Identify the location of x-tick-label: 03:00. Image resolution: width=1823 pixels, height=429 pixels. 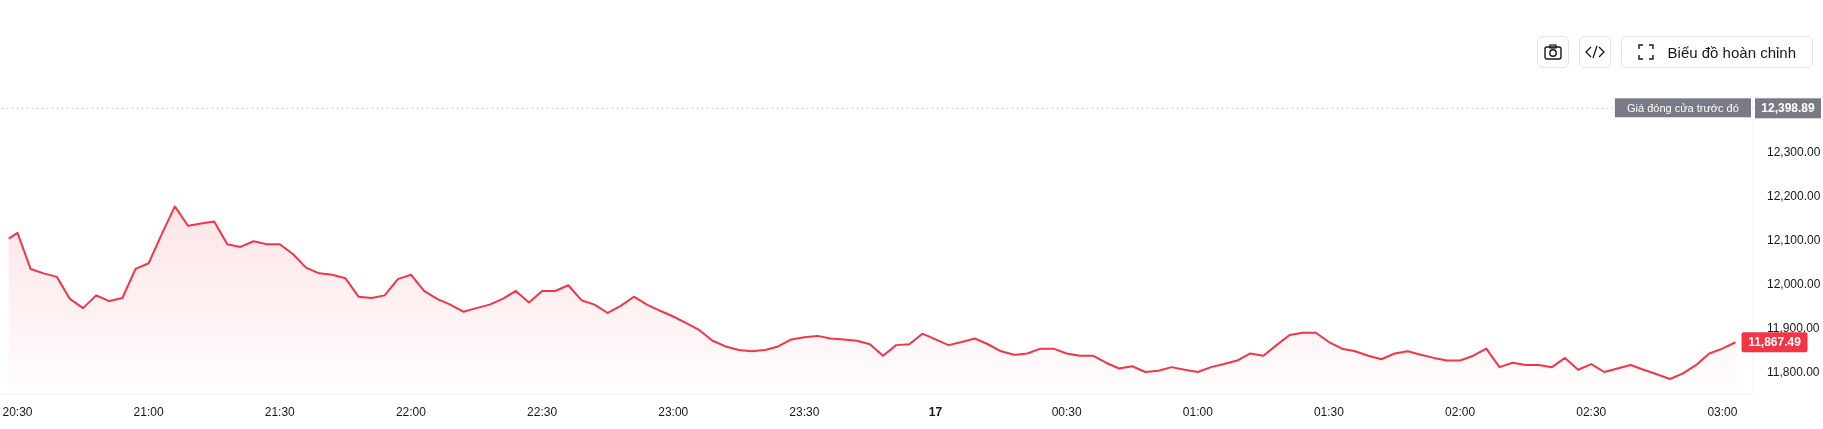
(1722, 412).